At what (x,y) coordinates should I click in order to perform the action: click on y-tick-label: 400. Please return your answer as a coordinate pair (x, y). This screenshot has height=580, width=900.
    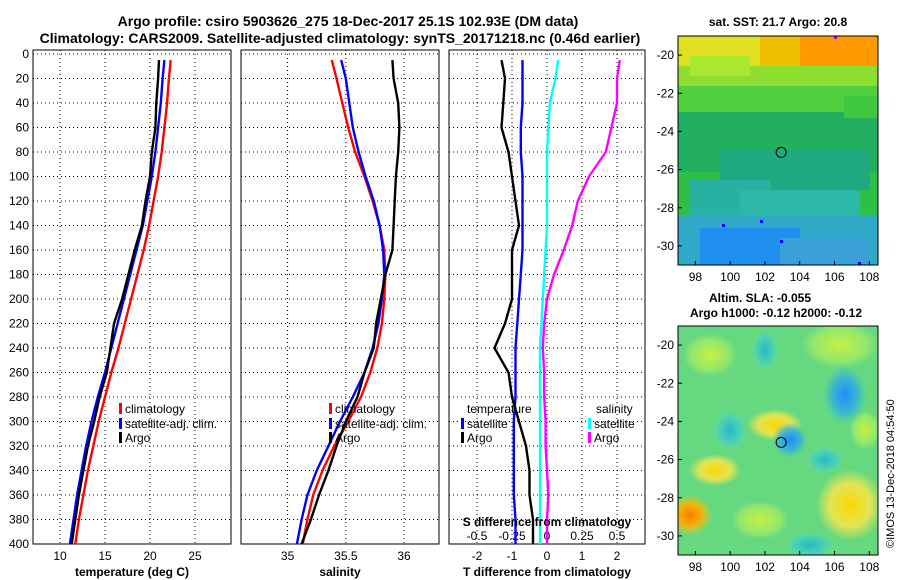
    Looking at the image, I should click on (19, 544).